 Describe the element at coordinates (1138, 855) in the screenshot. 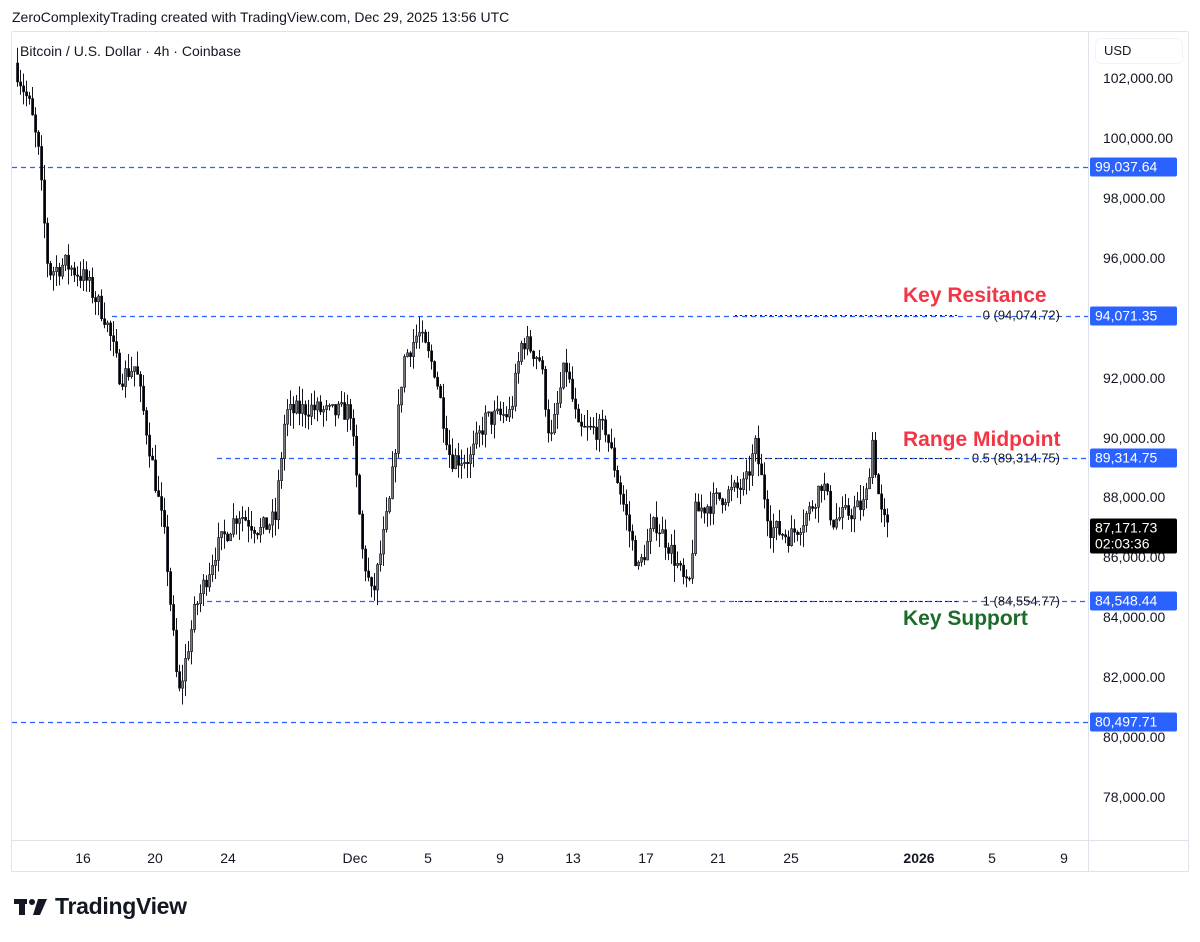

I see `axis-corner` at that location.